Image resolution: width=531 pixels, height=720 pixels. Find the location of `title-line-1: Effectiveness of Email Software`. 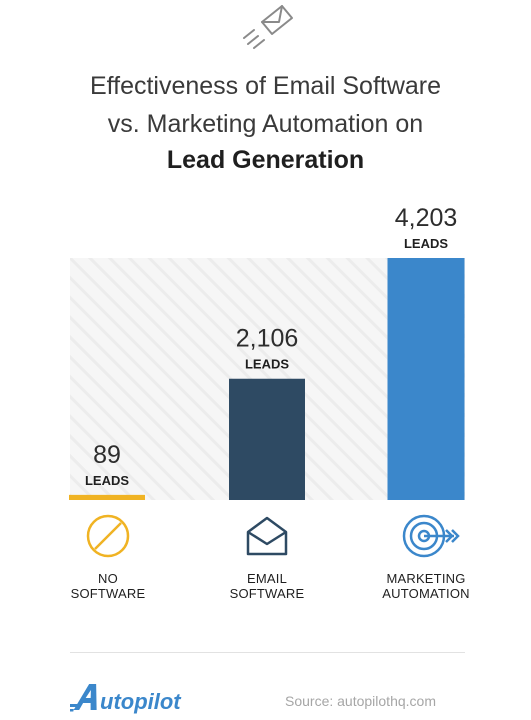

title-line-1: Effectiveness of Email Software is located at coordinates (265, 86).